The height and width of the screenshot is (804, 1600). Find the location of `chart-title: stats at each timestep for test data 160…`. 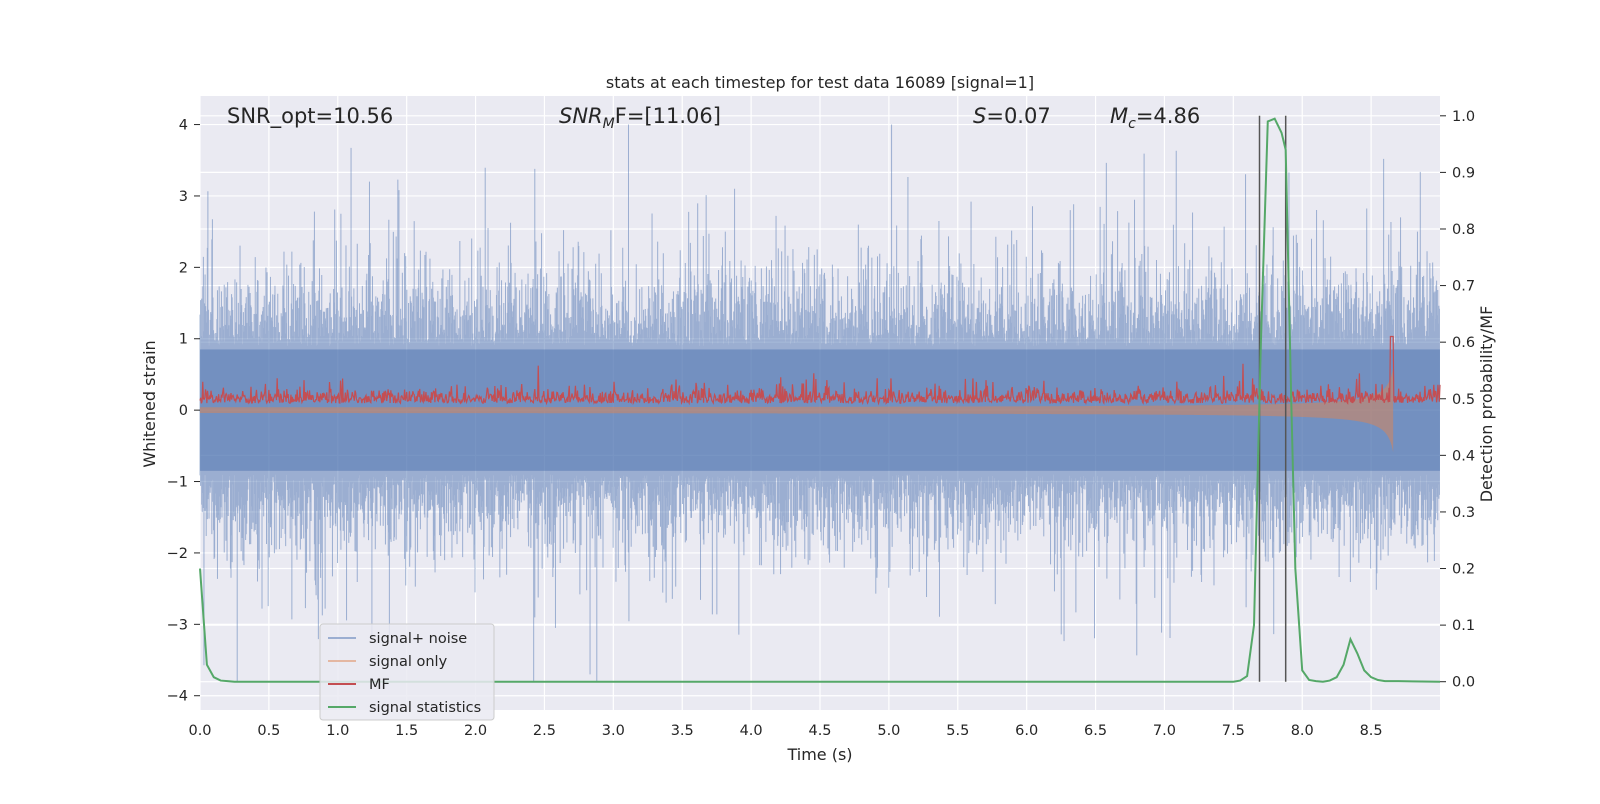

chart-title: stats at each timestep for test data 160… is located at coordinates (820, 82).